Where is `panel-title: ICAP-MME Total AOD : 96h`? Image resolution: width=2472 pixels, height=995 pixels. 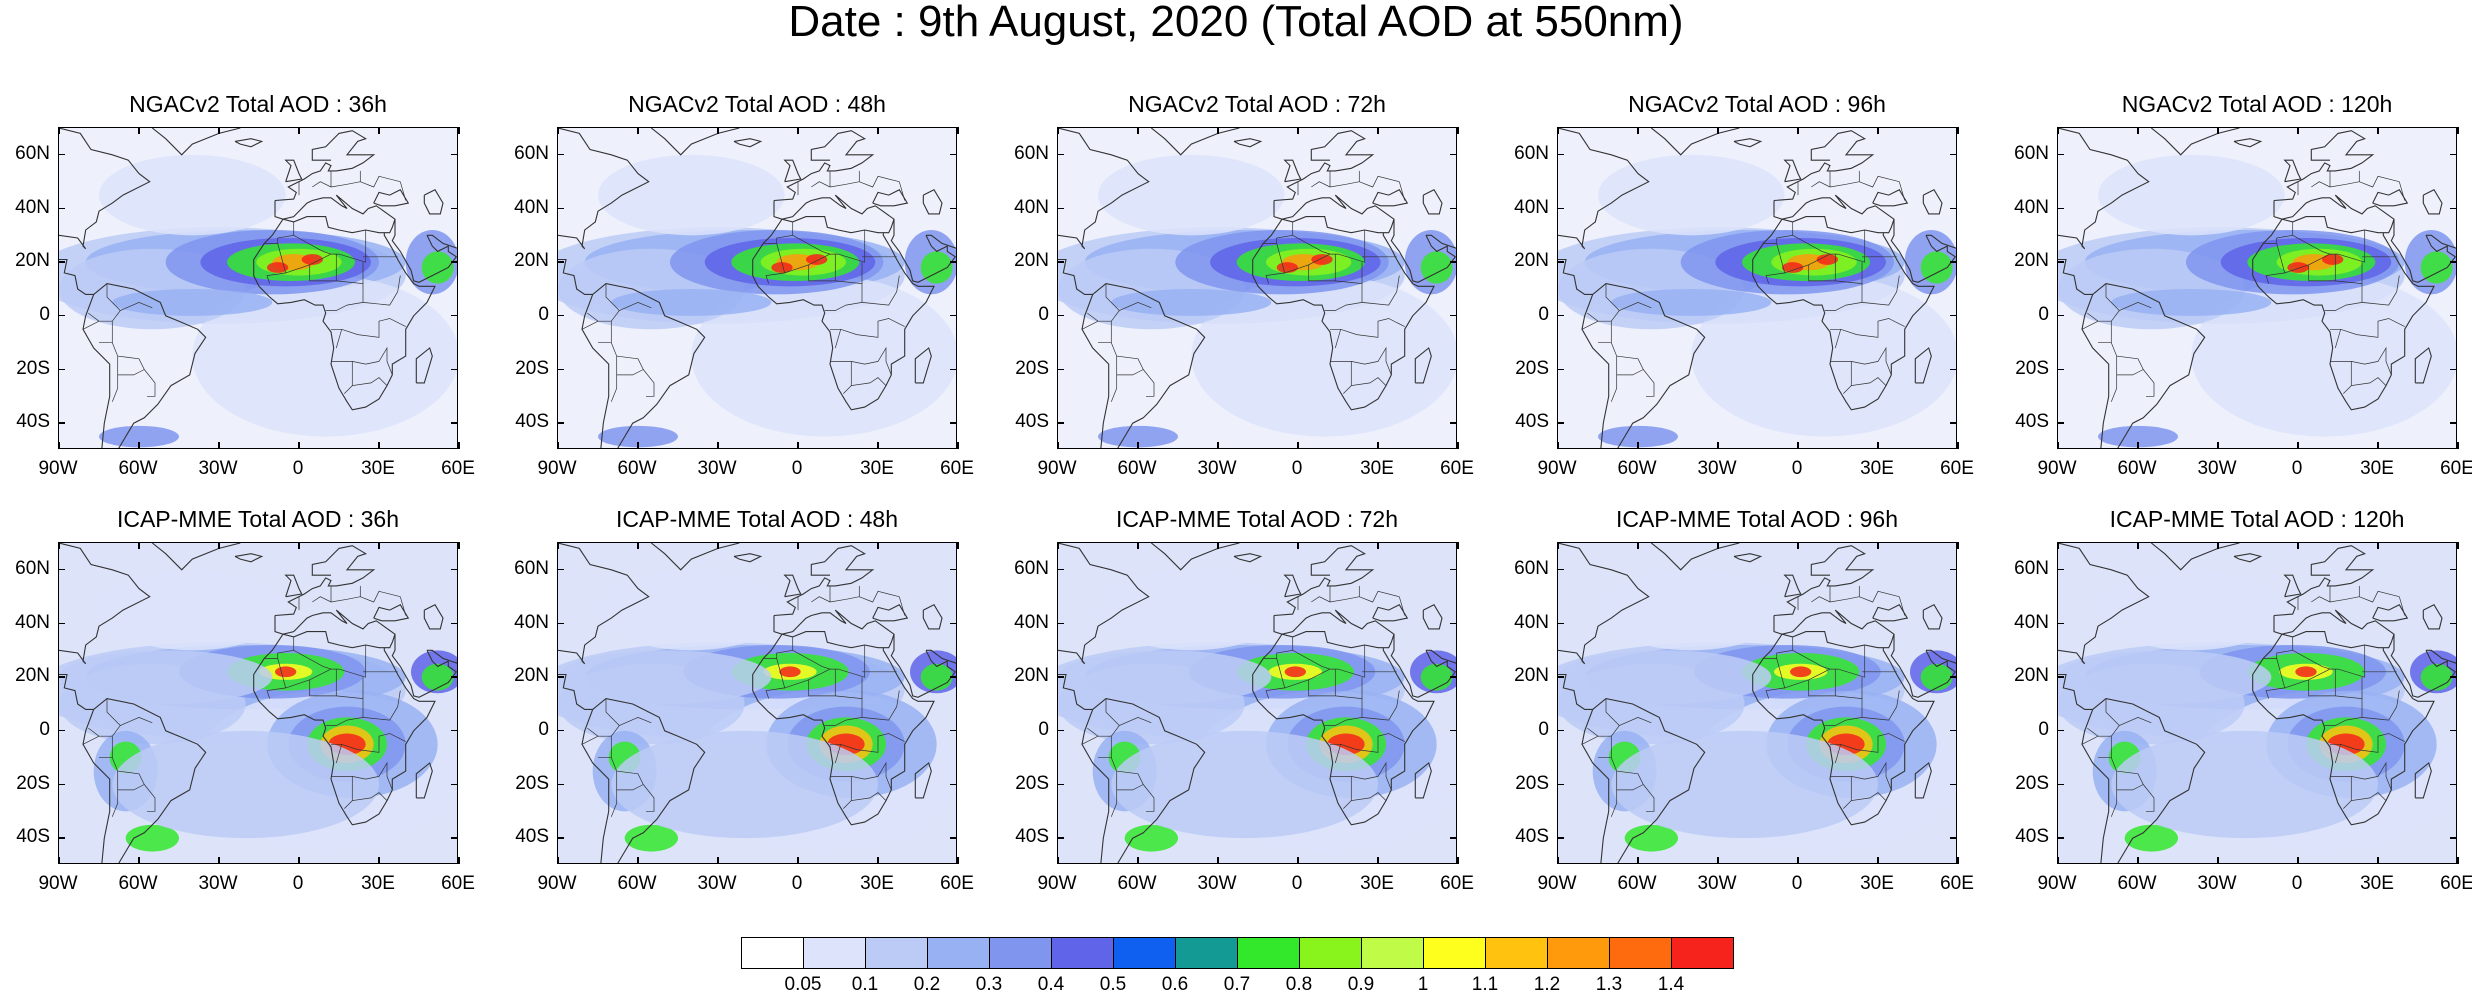 panel-title: ICAP-MME Total AOD : 96h is located at coordinates (1757, 519).